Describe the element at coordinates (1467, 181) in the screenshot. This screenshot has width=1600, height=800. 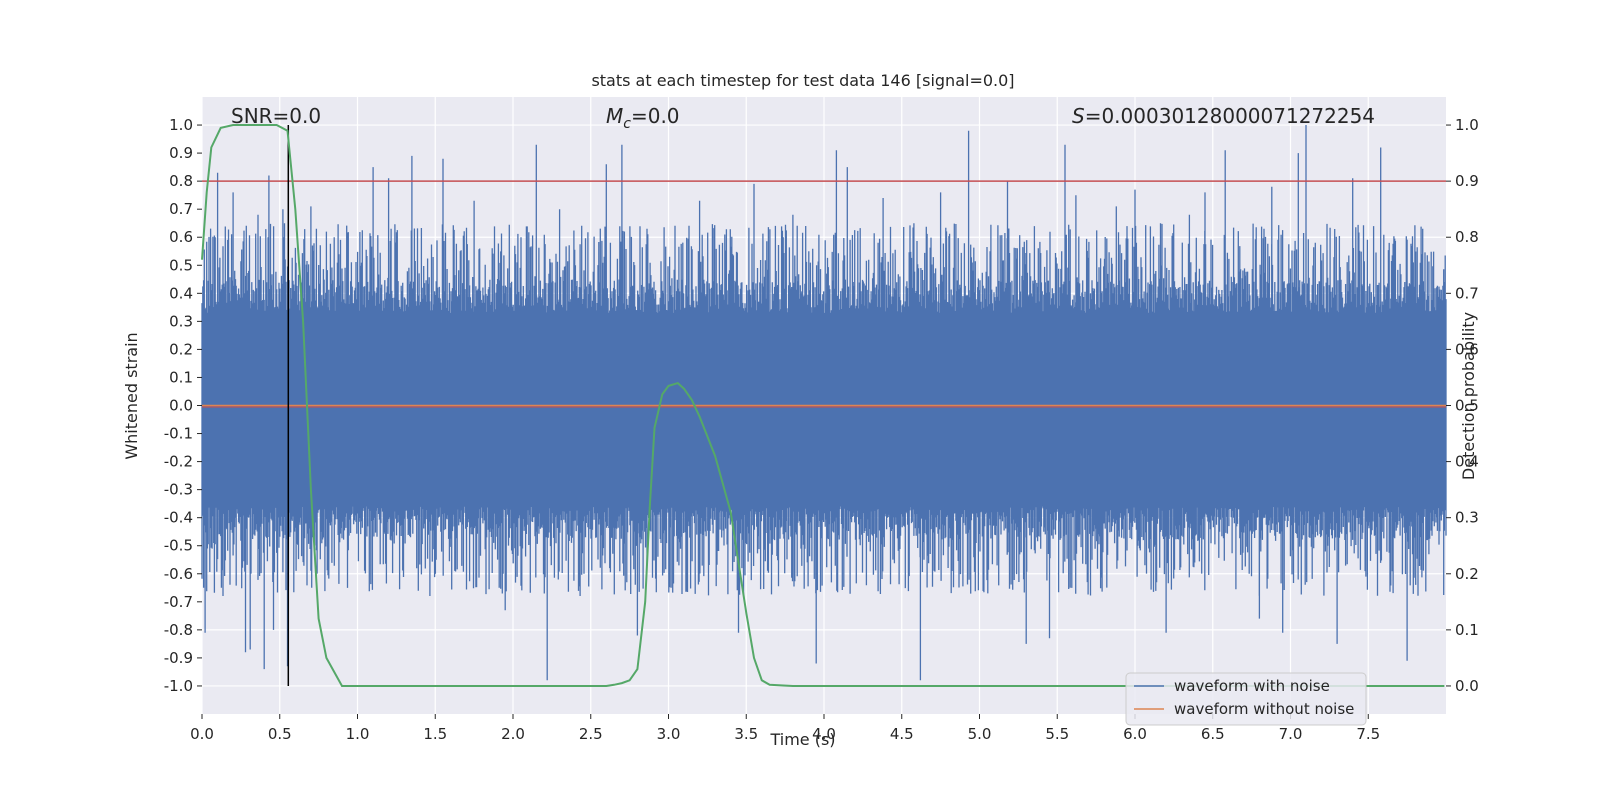
I see `y2-tick-label: 0.9` at that location.